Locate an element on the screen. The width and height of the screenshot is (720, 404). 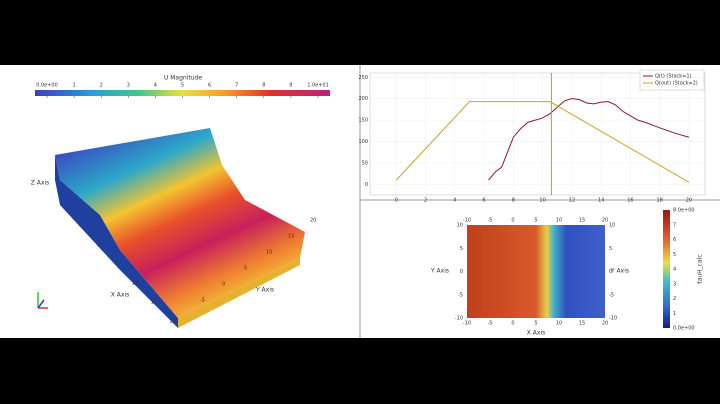
tick-label: 200 is located at coordinates (363, 99).